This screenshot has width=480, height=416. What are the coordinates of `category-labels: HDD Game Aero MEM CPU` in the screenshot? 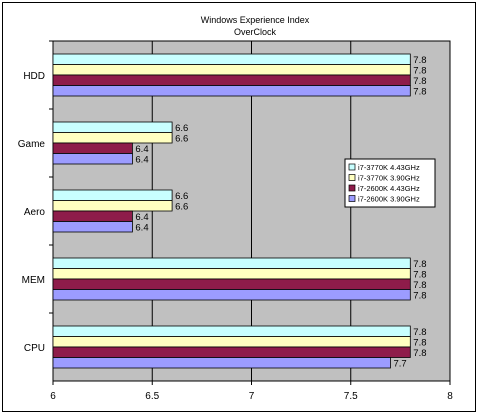 It's located at (35, 197).